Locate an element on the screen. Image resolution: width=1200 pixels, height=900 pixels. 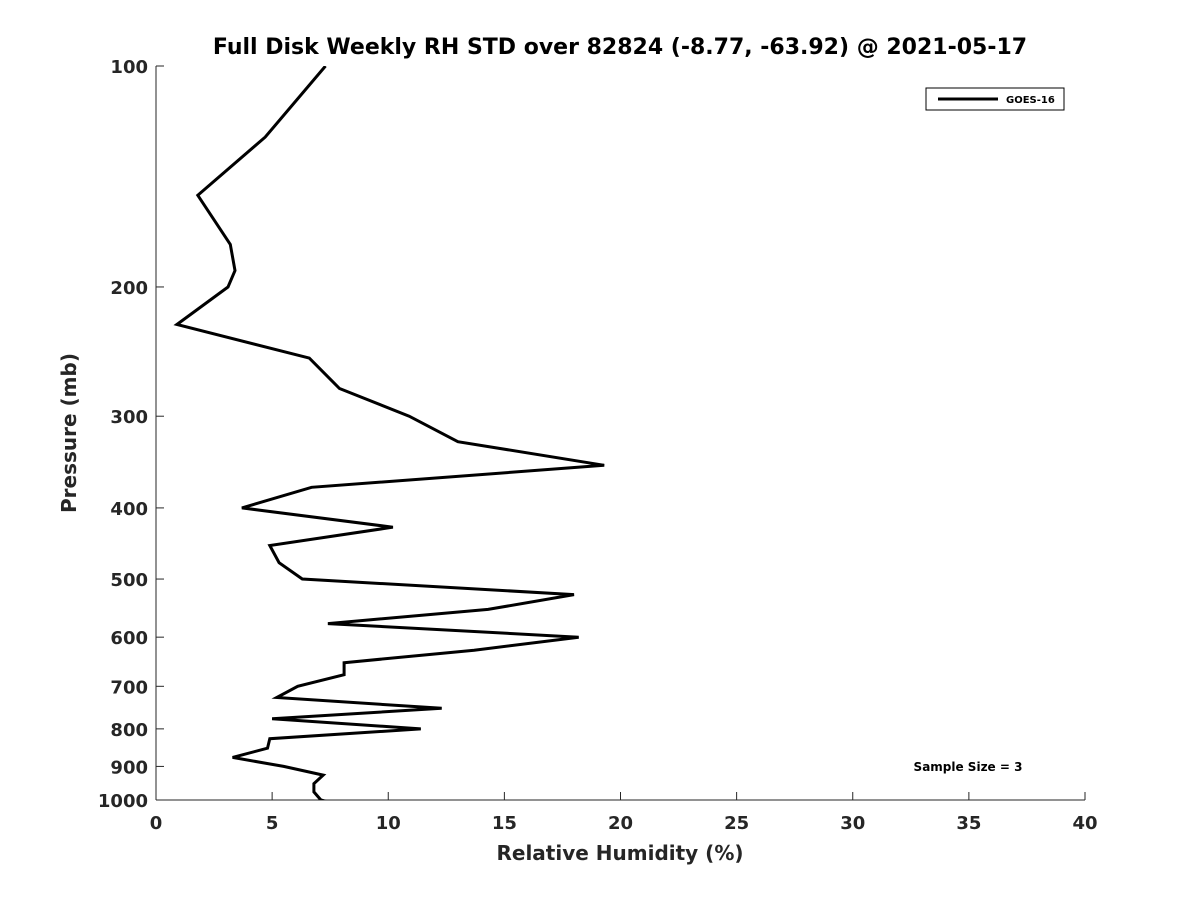
y-tick-label: 900 is located at coordinates (129, 767).